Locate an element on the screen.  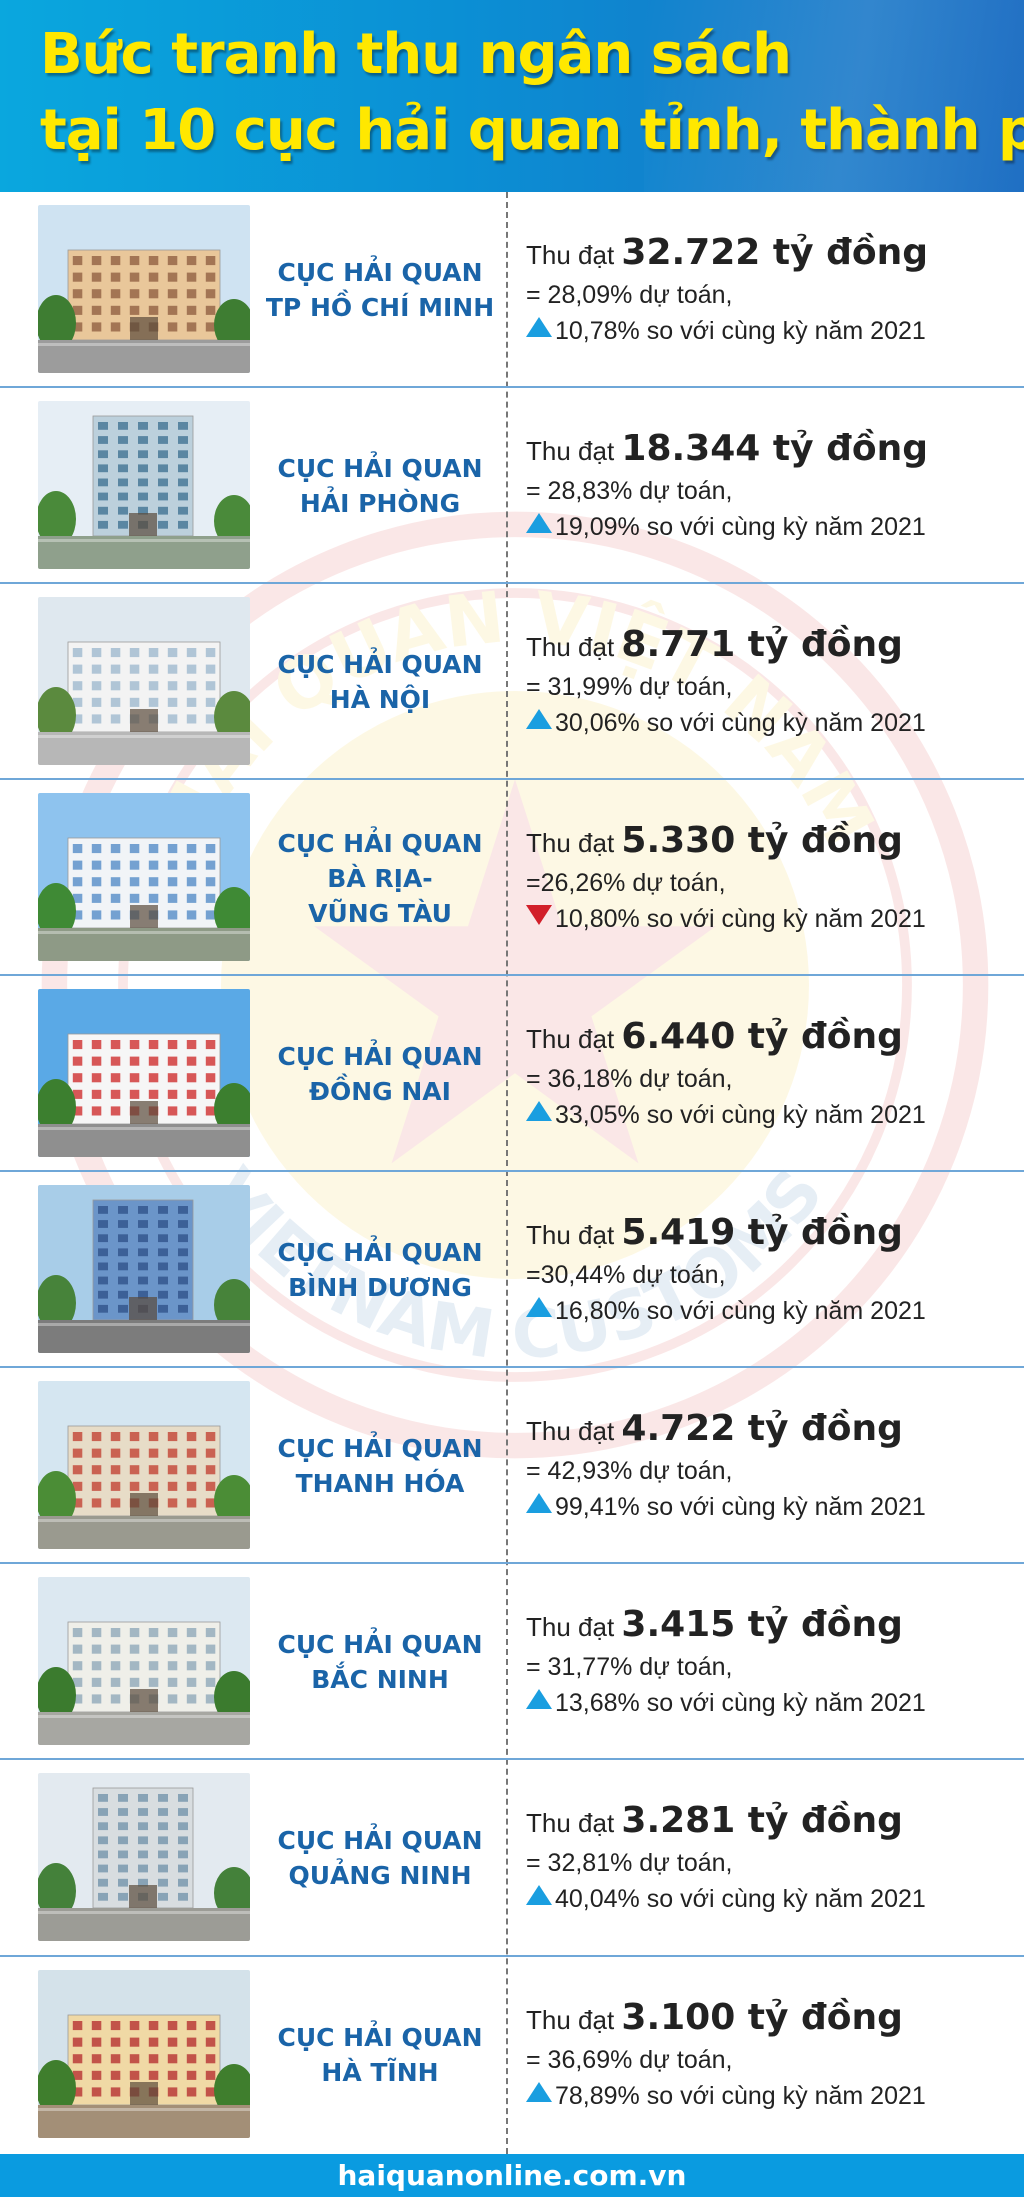
yoy-change-text: 10,78% so với cùng kỳ năm 2021 is located at coordinates (740, 331).